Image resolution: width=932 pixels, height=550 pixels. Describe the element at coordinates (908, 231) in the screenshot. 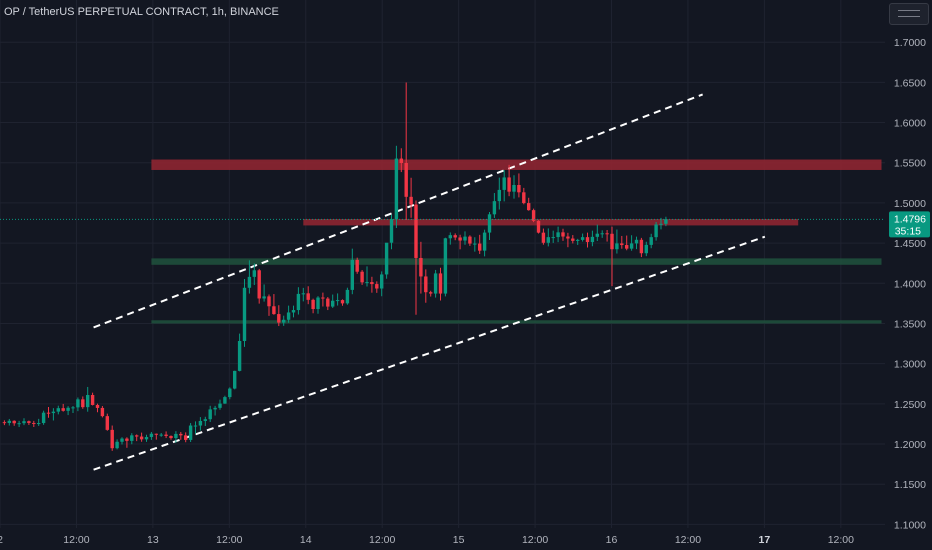

I see `price-label-countdown: 35:15` at that location.